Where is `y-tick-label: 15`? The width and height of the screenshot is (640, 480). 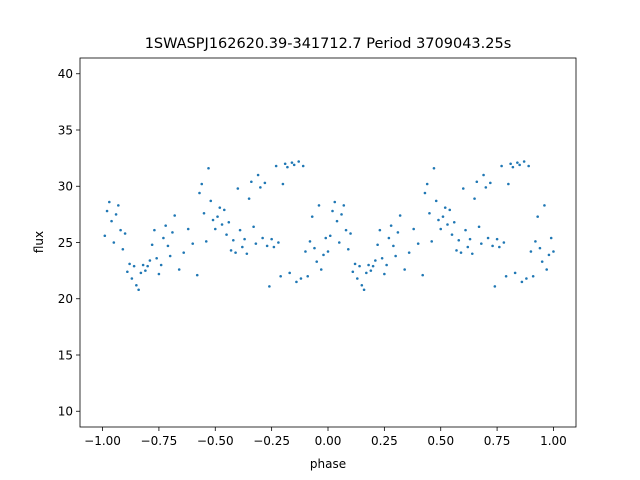
y-tick-label: 15 is located at coordinates (65, 355).